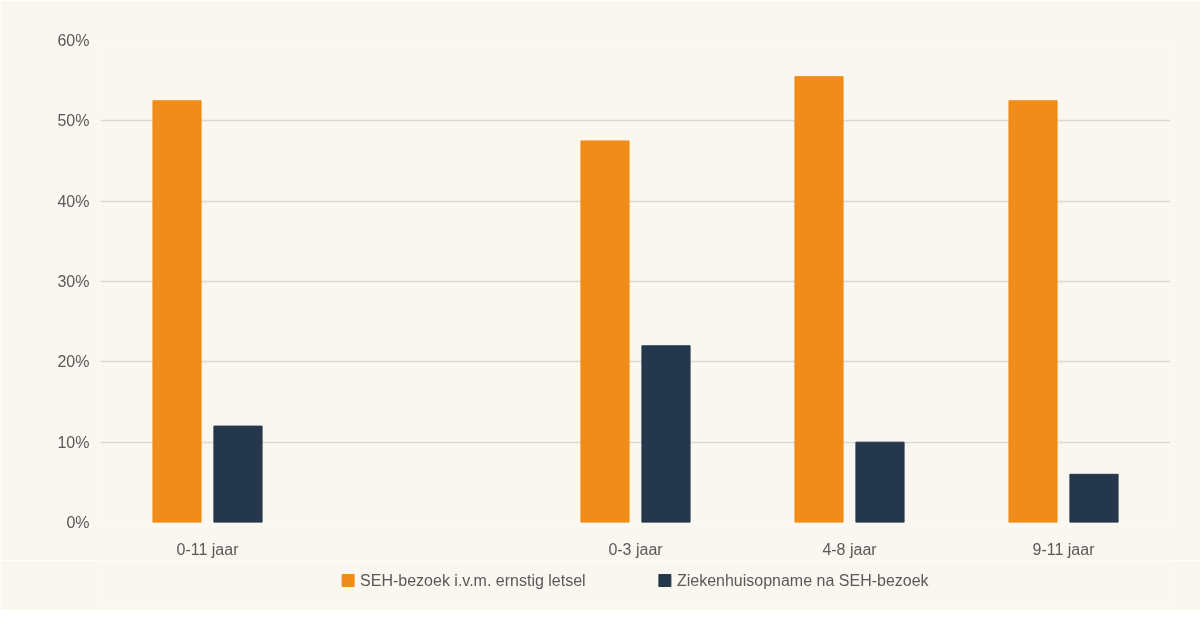 The height and width of the screenshot is (633, 1203). I want to click on y-tick-label: 0%, so click(78, 522).